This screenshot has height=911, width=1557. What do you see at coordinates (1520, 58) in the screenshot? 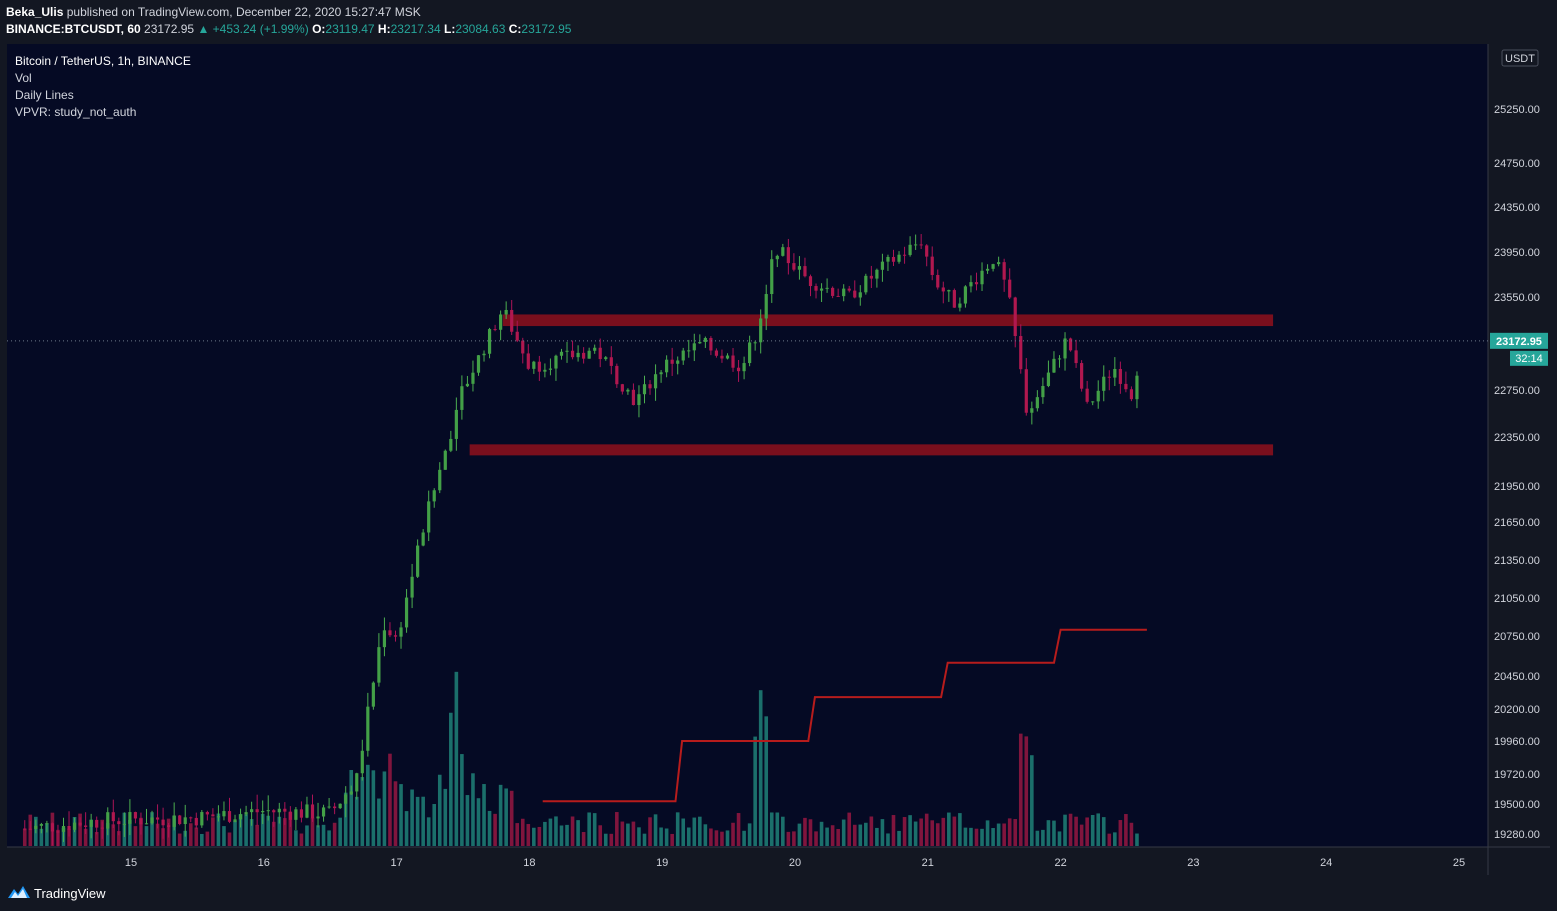
I see `currency-badge: USDT` at bounding box center [1520, 58].